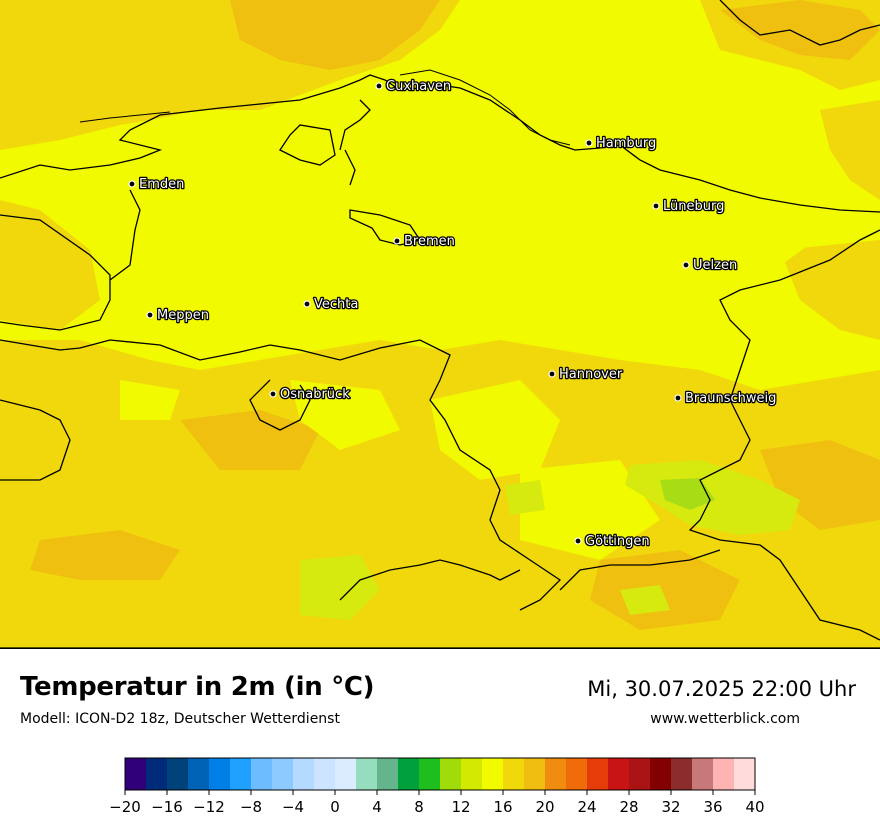 The height and width of the screenshot is (834, 880). I want to click on city-dot-bremen, so click(397, 241).